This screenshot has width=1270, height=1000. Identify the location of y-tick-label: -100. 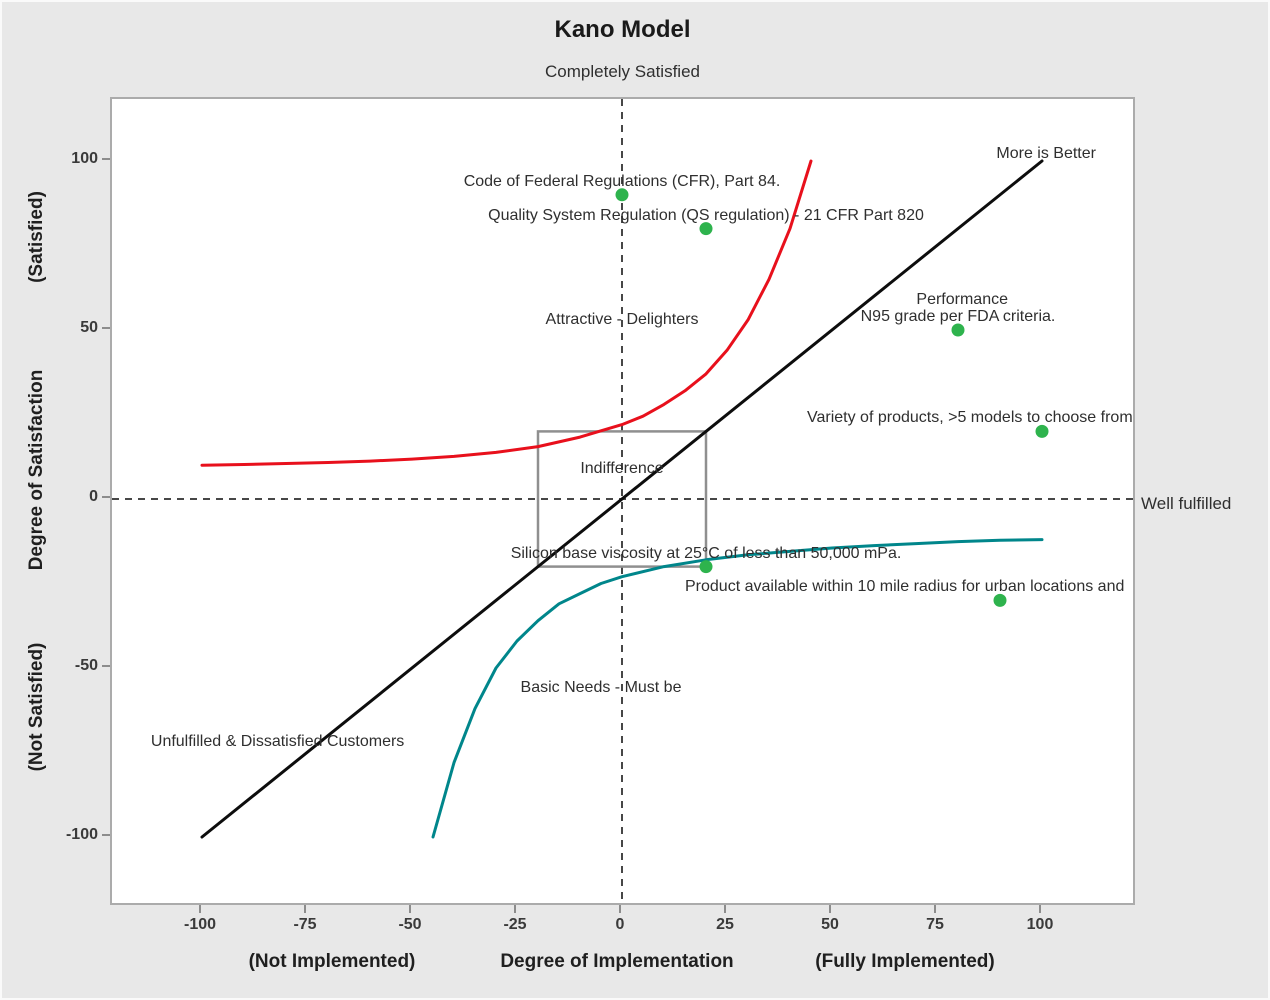
(81, 834).